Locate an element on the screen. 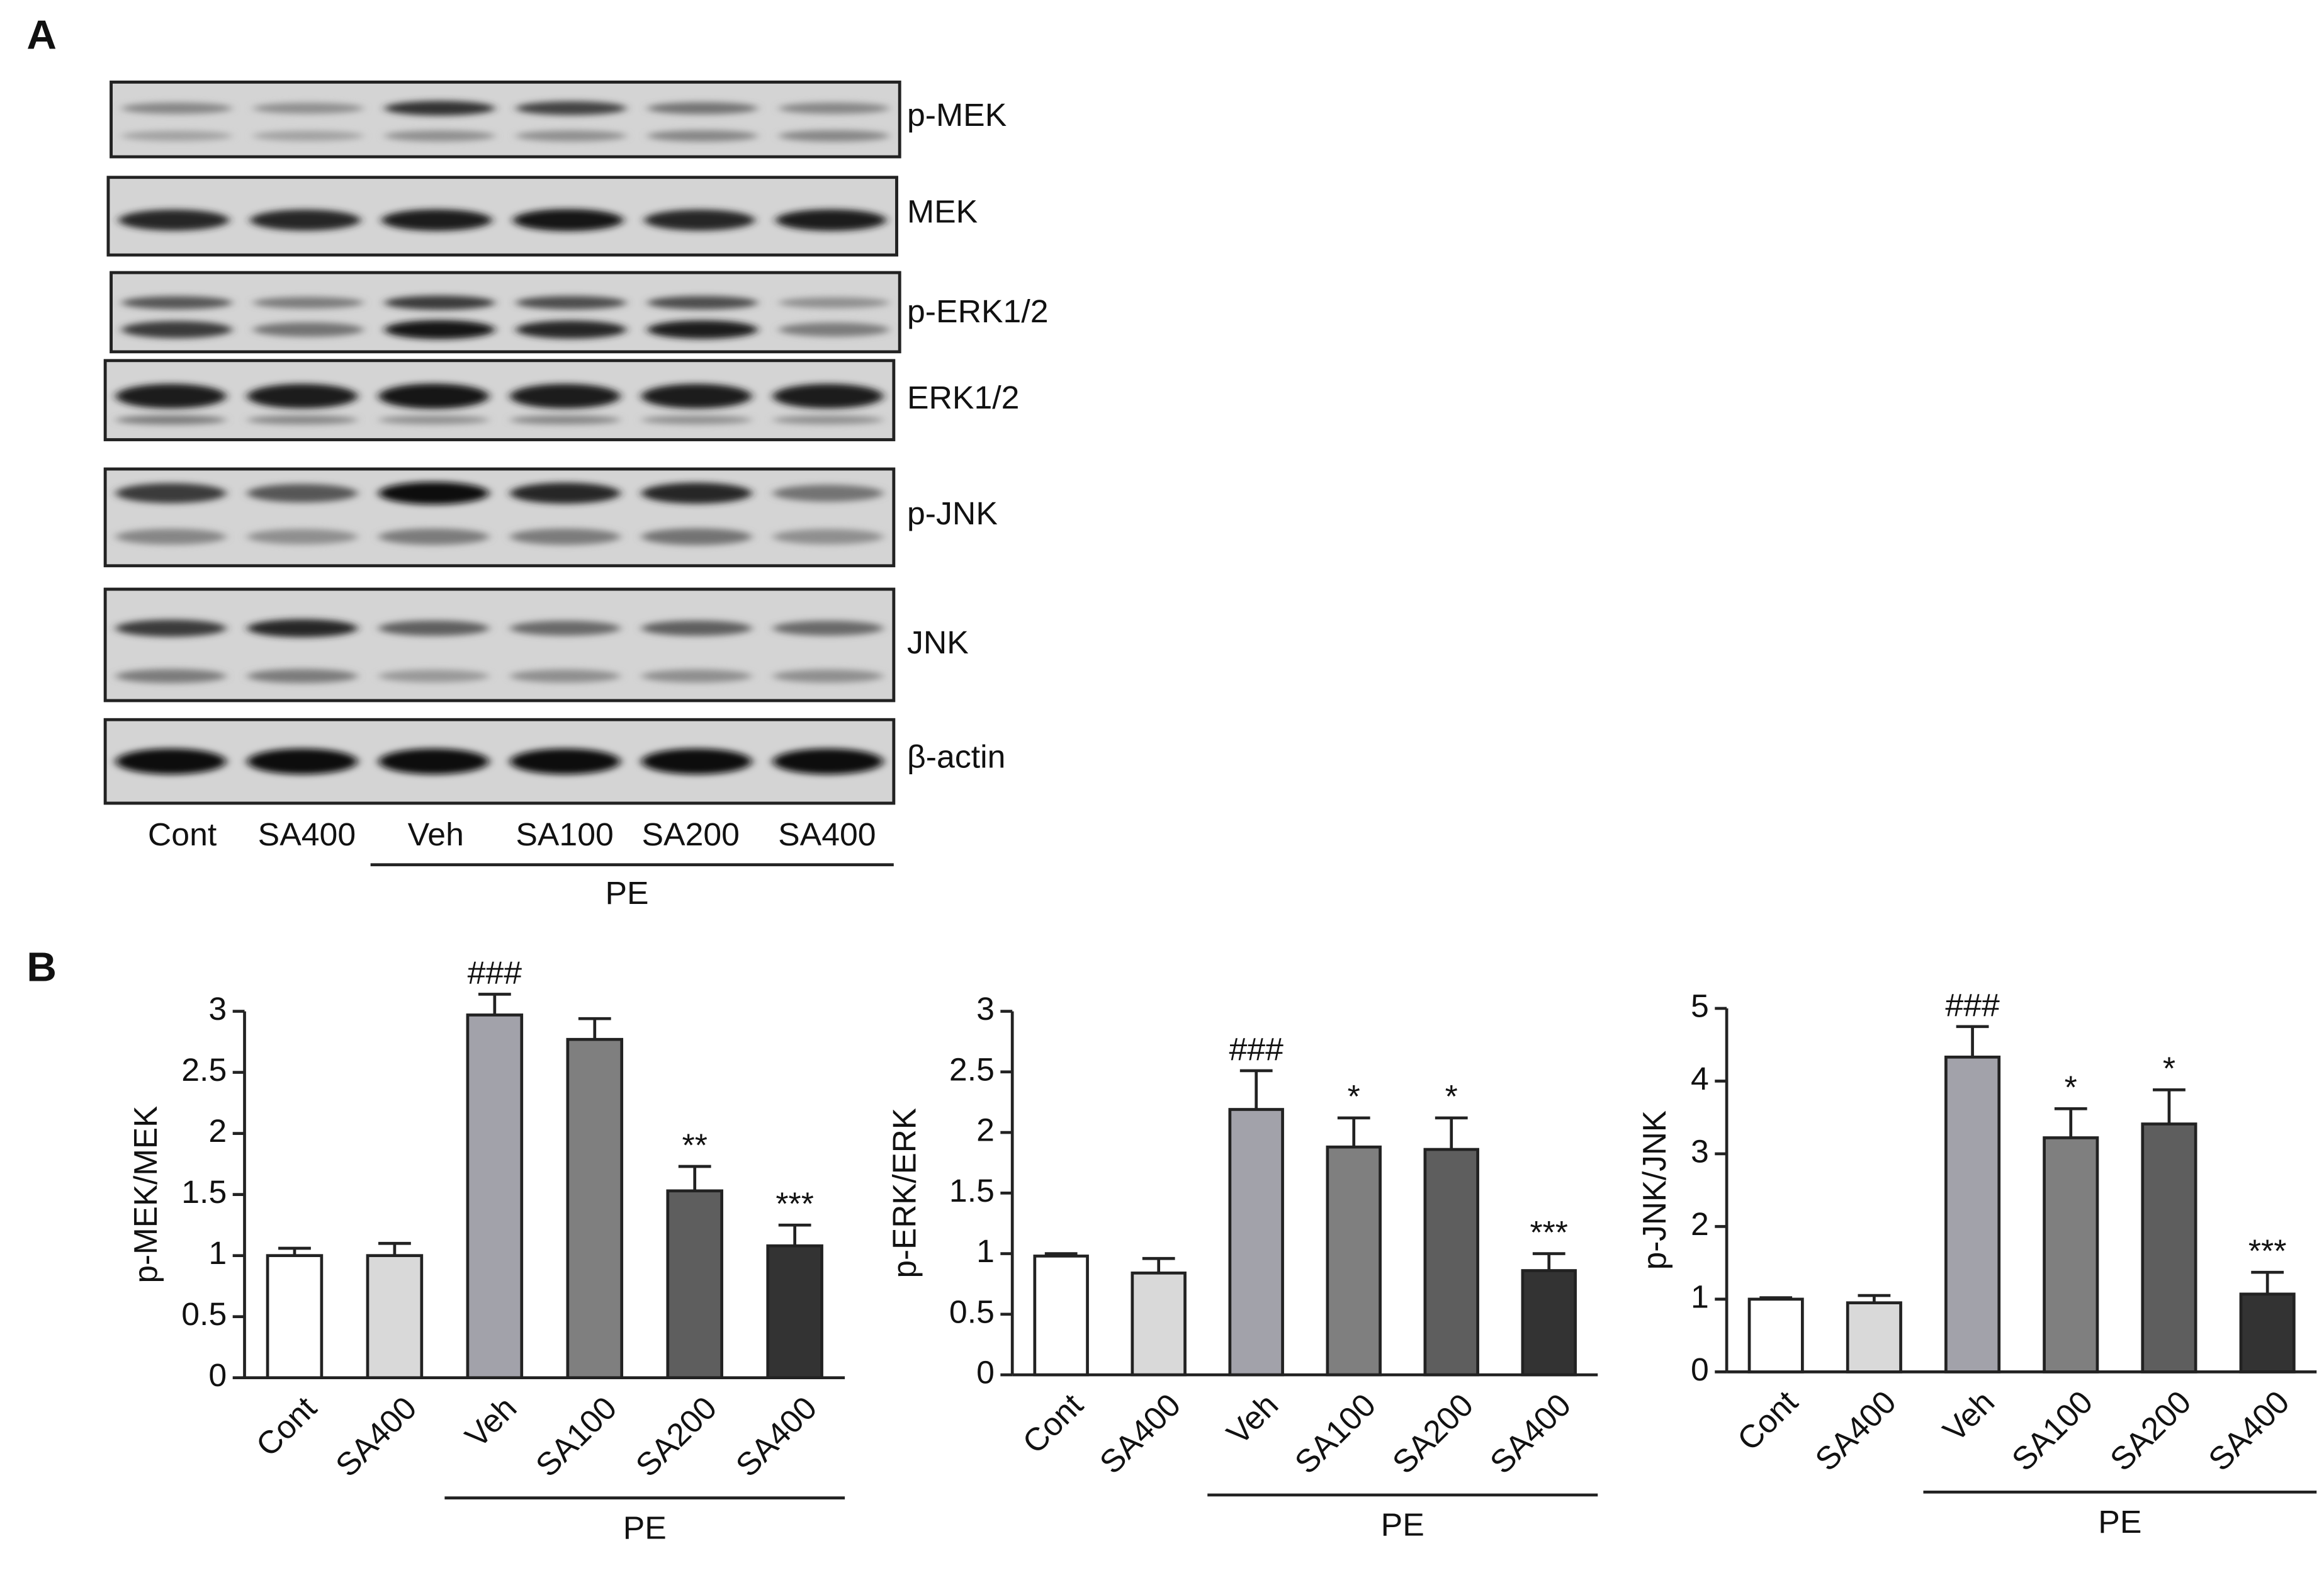 The width and height of the screenshot is (2324, 1580). significance-label: * is located at coordinates (2071, 1087).